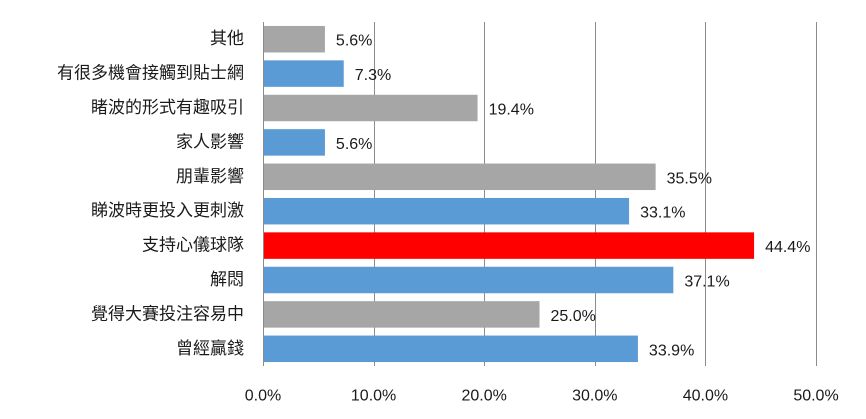 The width and height of the screenshot is (866, 419). What do you see at coordinates (706, 282) in the screenshot?
I see `data-label: 37.1%` at bounding box center [706, 282].